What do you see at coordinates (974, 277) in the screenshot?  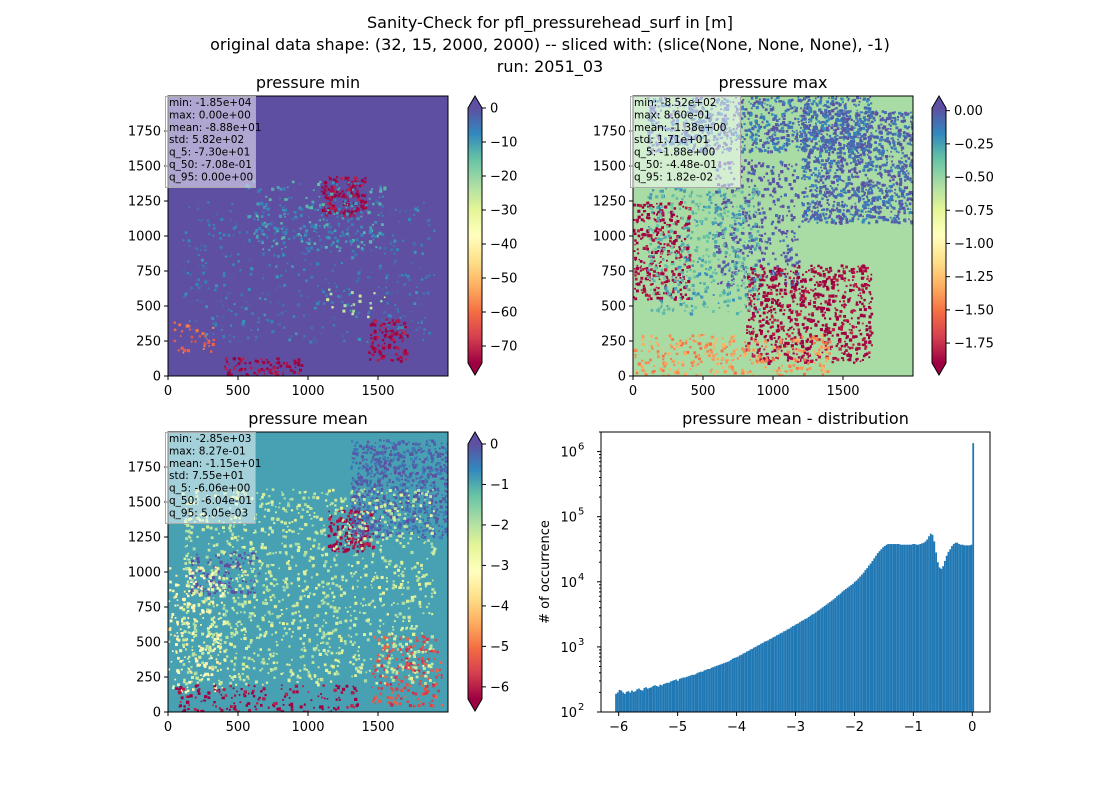 I see `colorbar-tick-label: −1.25` at bounding box center [974, 277].